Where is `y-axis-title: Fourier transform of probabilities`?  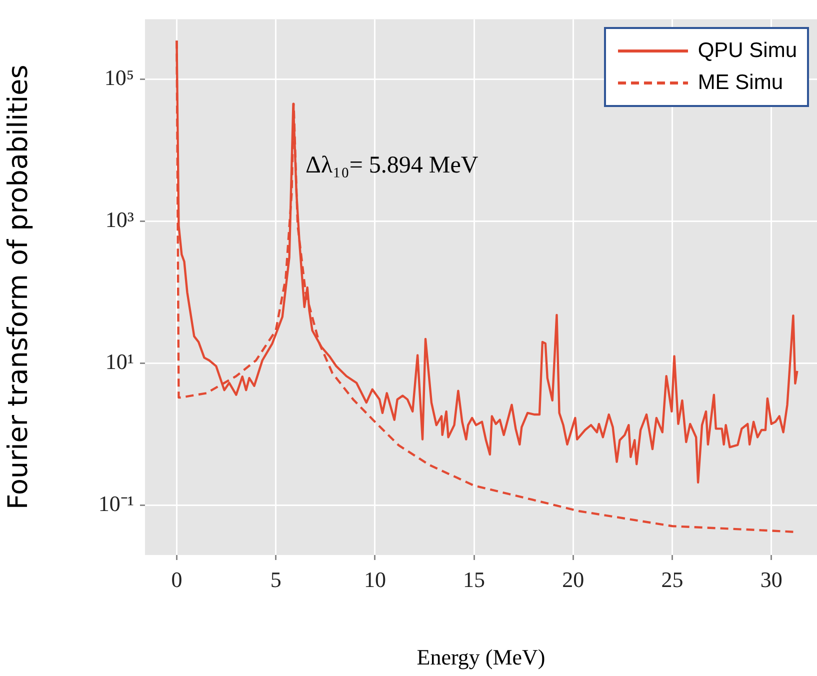 y-axis-title: Fourier transform of probabilities is located at coordinates (18, 287).